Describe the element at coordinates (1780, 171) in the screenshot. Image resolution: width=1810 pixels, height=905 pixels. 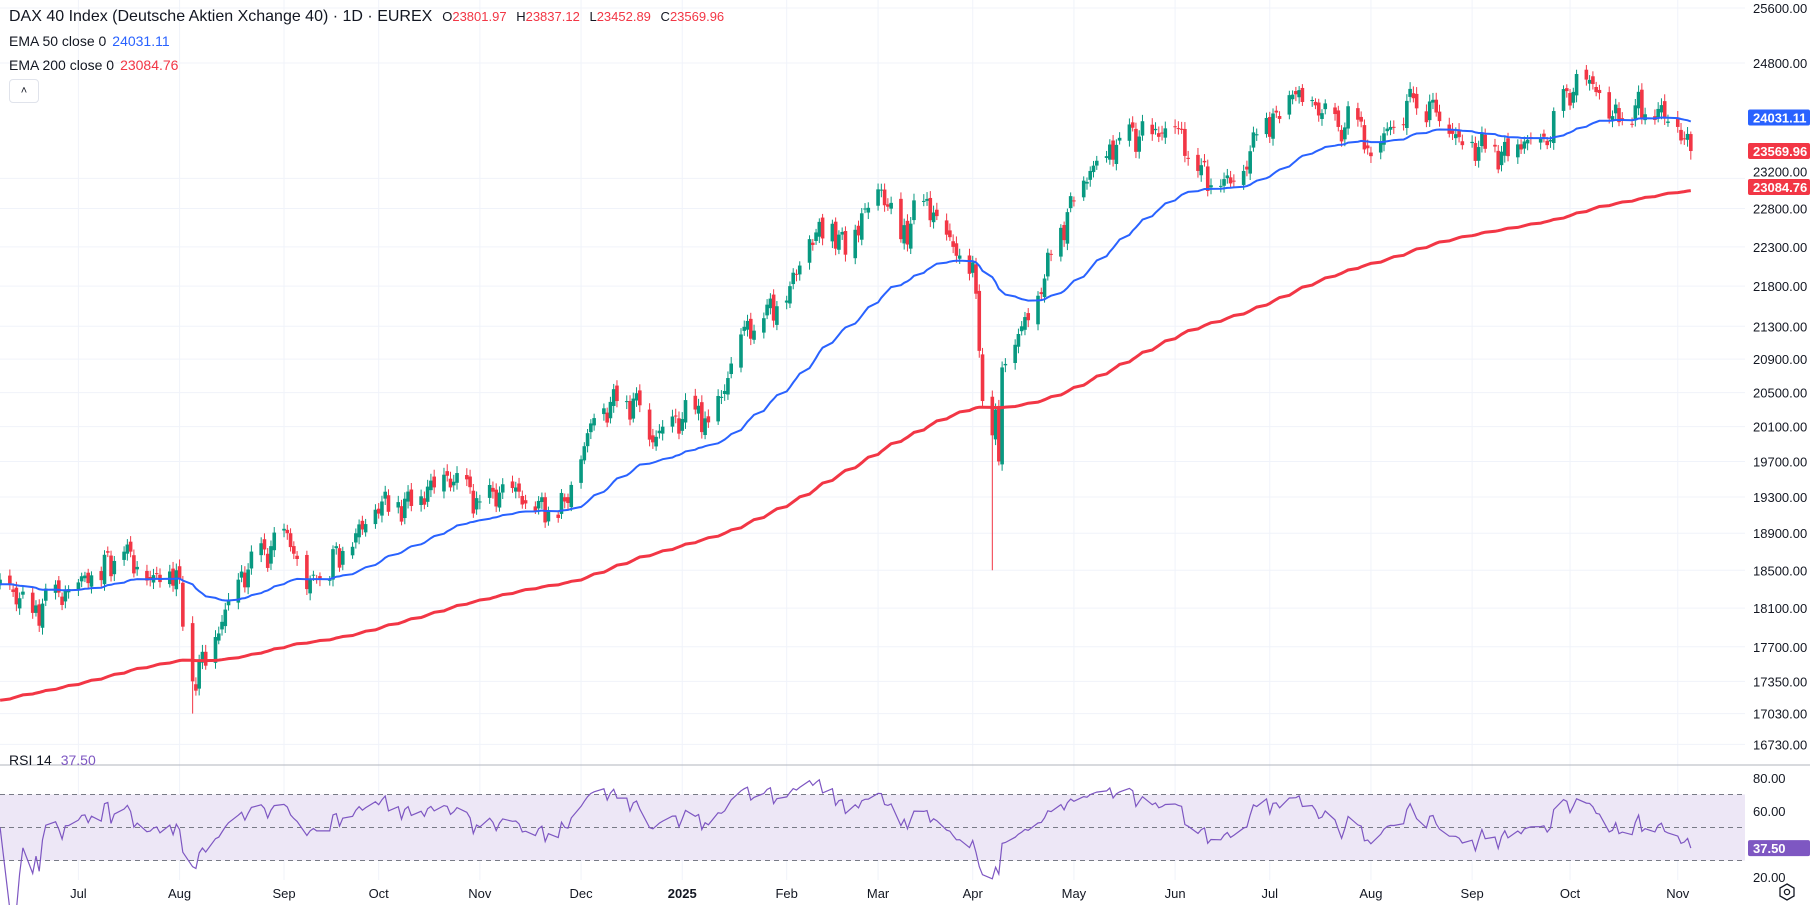
I see `price-tick-label: 23200.00` at that location.